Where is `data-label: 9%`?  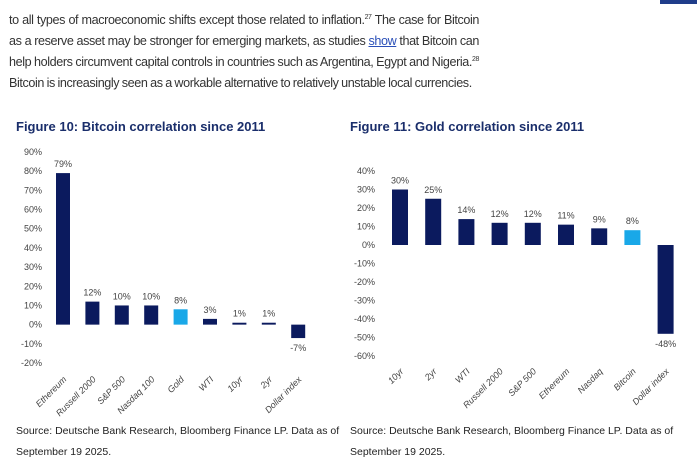
data-label: 9% is located at coordinates (599, 219).